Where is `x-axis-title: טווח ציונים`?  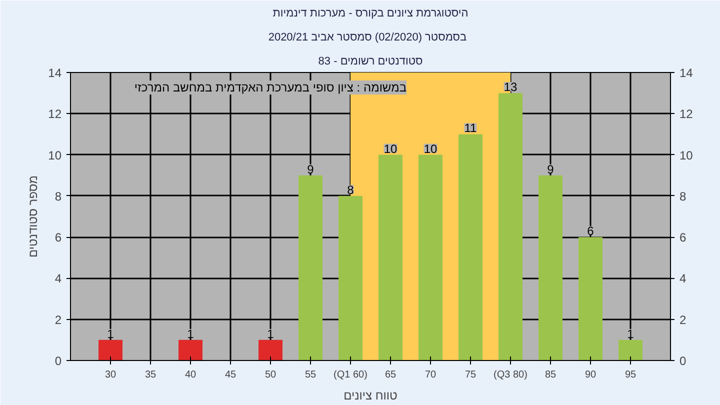
x-axis-title: טווח ציונים is located at coordinates (371, 395).